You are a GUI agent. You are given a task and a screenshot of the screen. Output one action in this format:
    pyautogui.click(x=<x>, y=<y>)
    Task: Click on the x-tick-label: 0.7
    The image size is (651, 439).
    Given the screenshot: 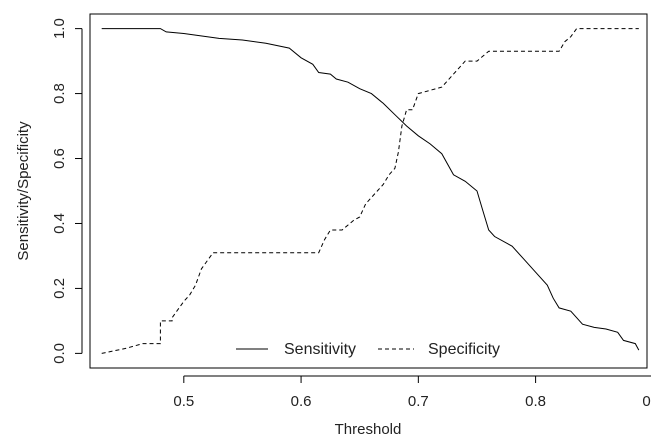 What is the action you would take?
    pyautogui.click(x=418, y=401)
    